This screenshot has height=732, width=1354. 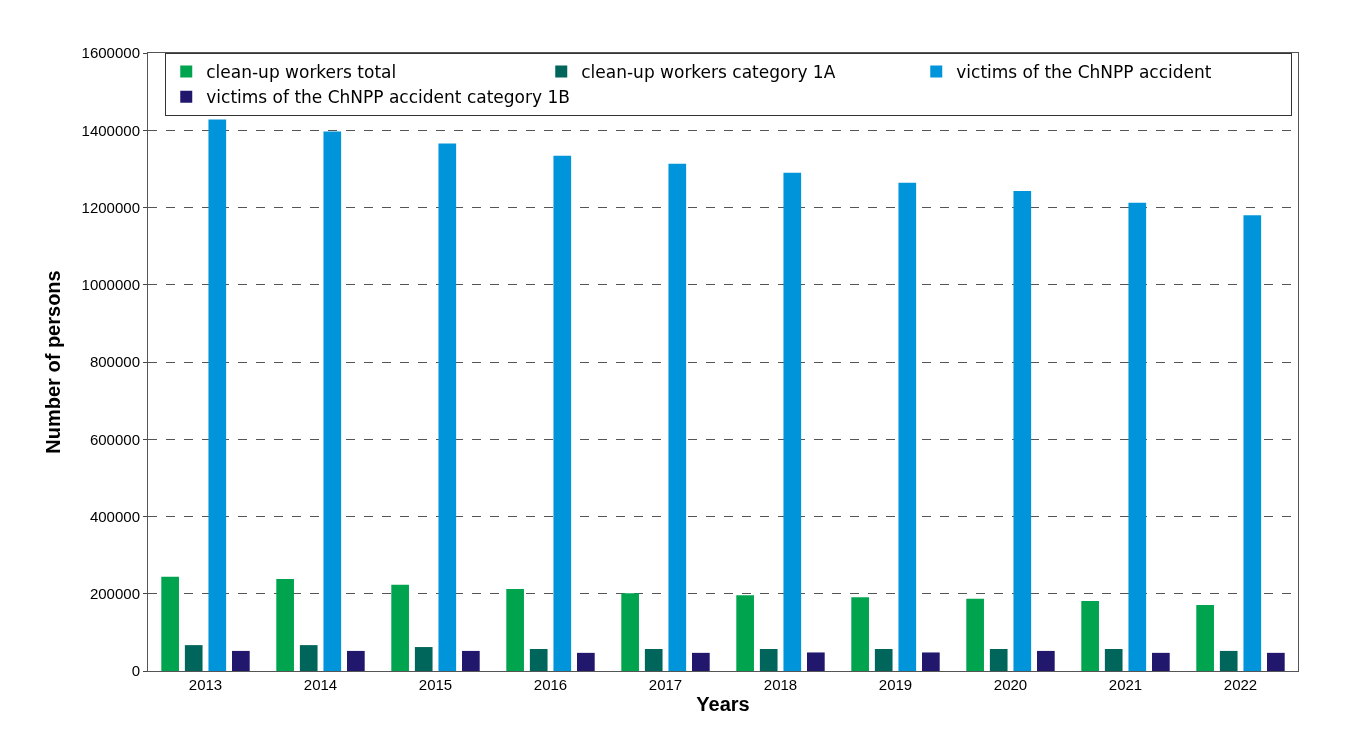 I want to click on x-tick-label: 2019, so click(x=895, y=684).